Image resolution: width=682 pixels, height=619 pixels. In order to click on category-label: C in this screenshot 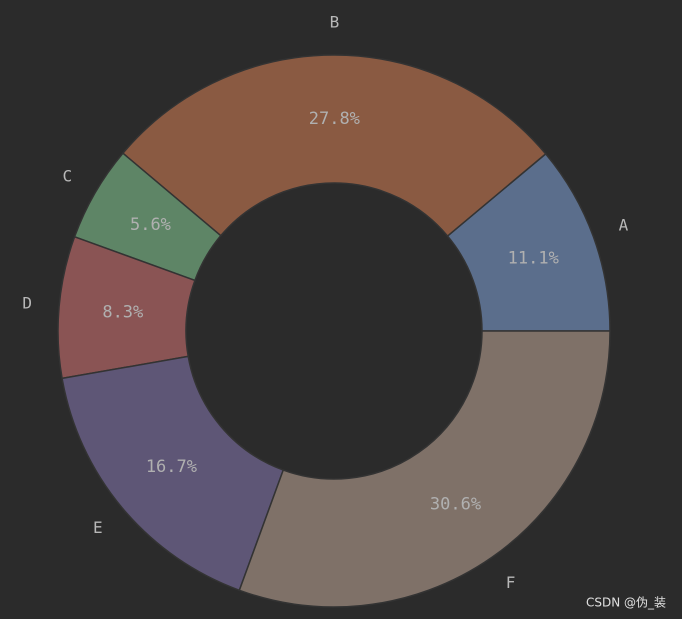, I will do `click(68, 175)`.